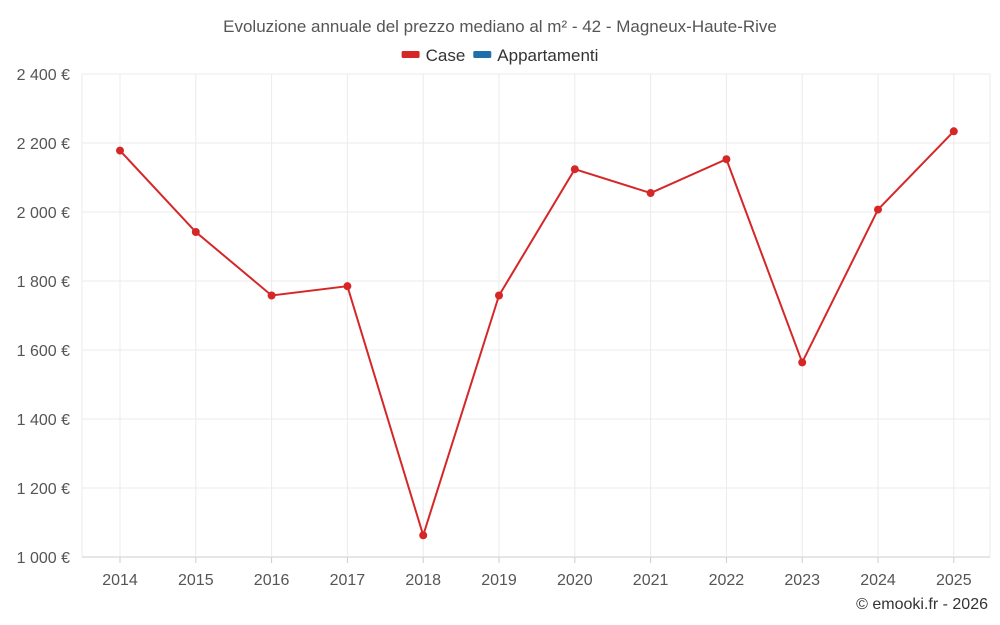 Image resolution: width=1000 pixels, height=625 pixels. What do you see at coordinates (547, 55) in the screenshot?
I see `legend-label: Appartamenti` at bounding box center [547, 55].